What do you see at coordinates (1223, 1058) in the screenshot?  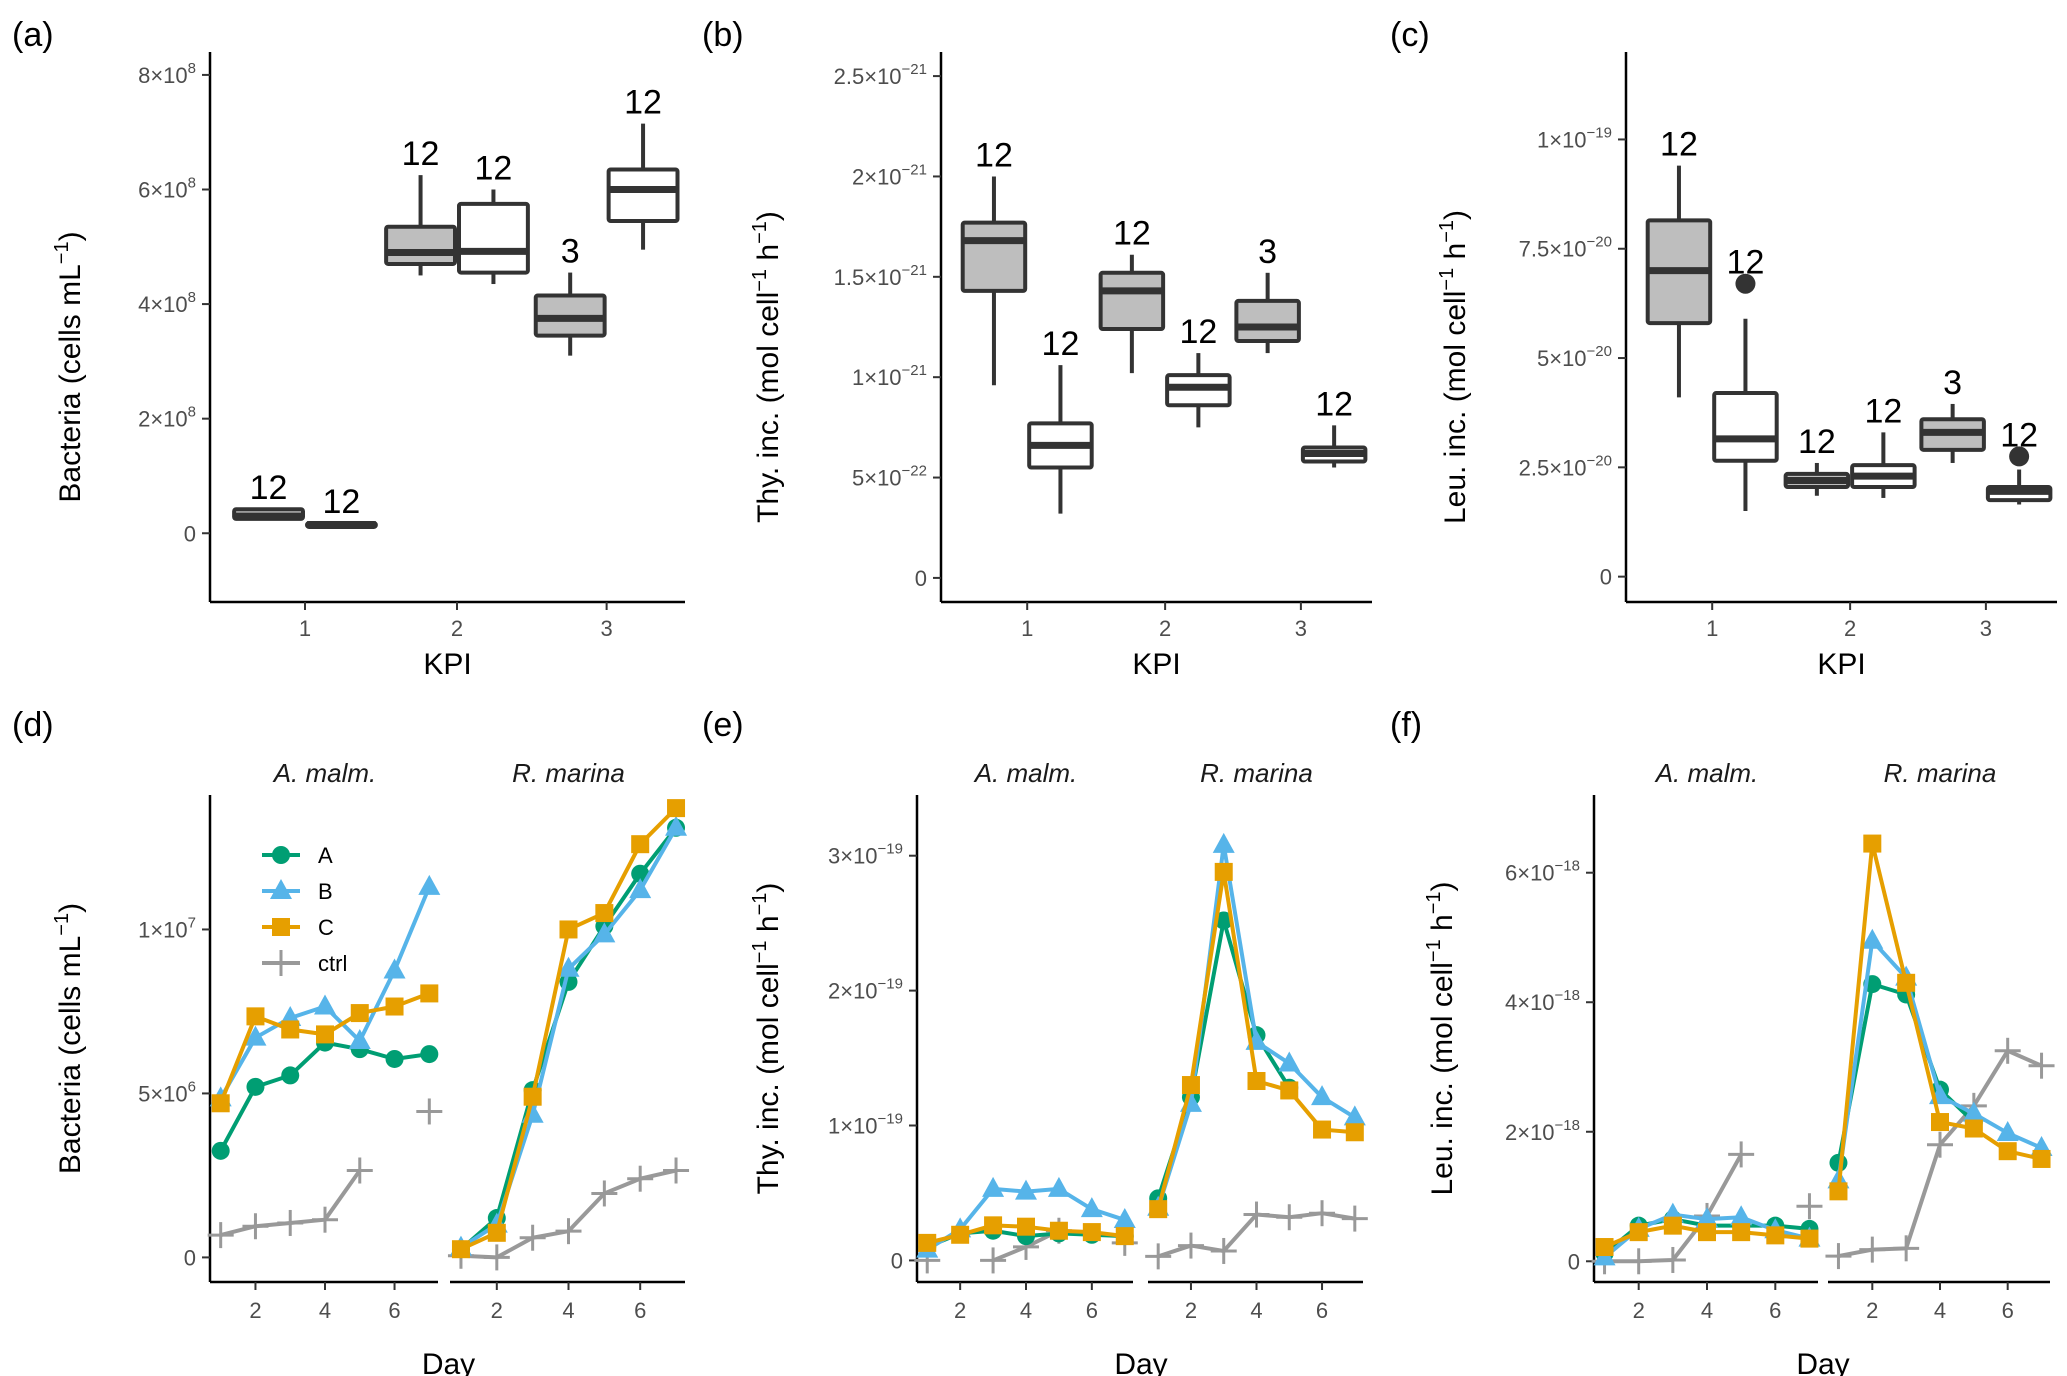 I see `series-line` at bounding box center [1223, 1058].